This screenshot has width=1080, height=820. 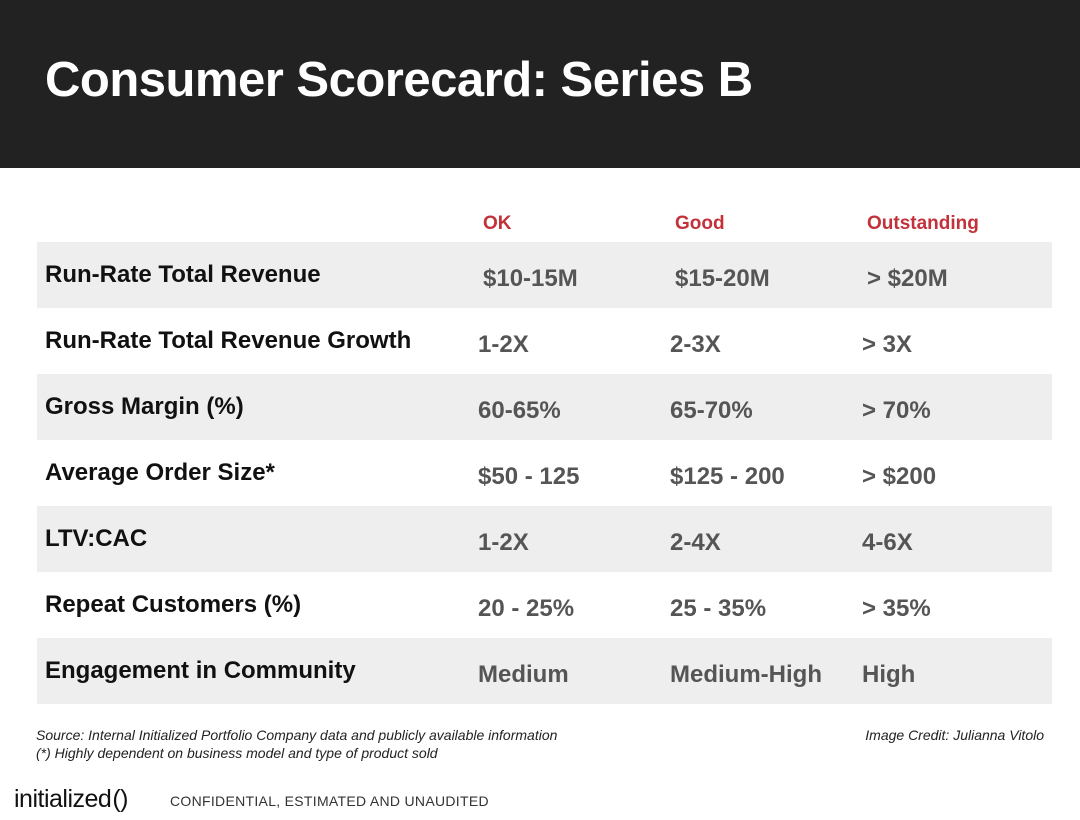 I want to click on cell-outstanding: High, so click(x=889, y=674).